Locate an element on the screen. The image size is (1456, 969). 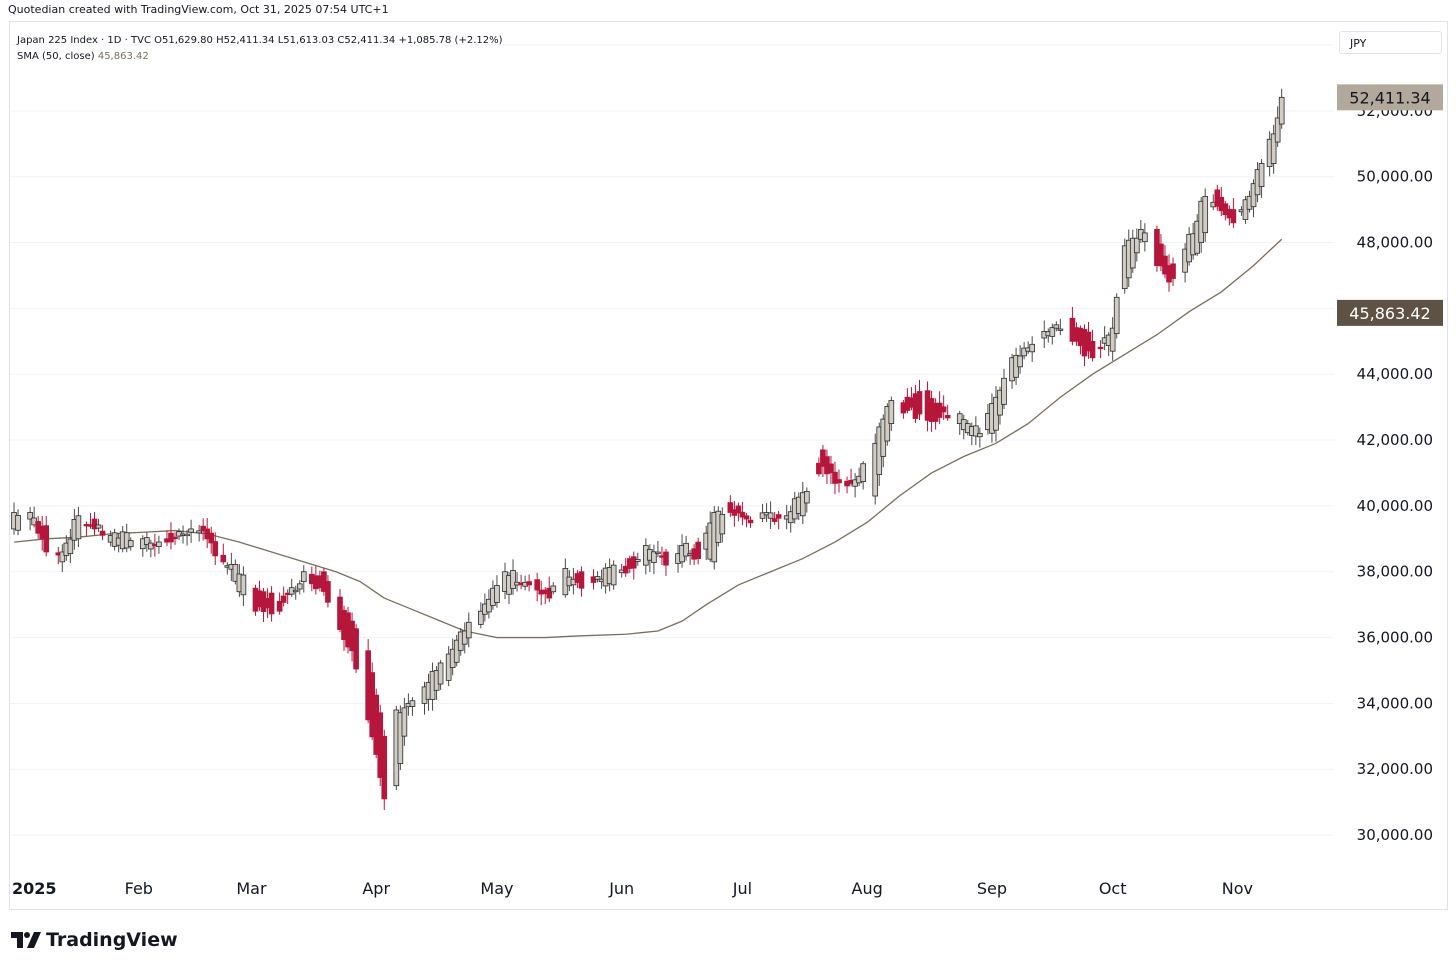
legend-close-label: C is located at coordinates (341, 40).